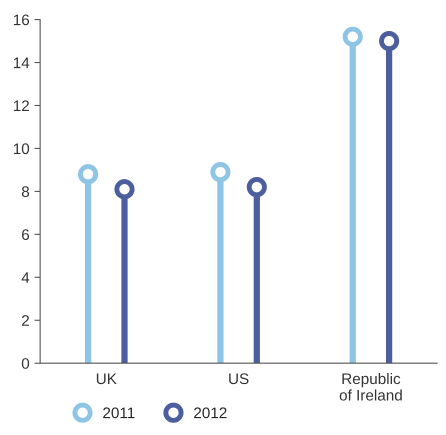 This screenshot has height=435, width=446. Describe the element at coordinates (22, 20) in the screenshot. I see `y-tick-label: 16` at that location.